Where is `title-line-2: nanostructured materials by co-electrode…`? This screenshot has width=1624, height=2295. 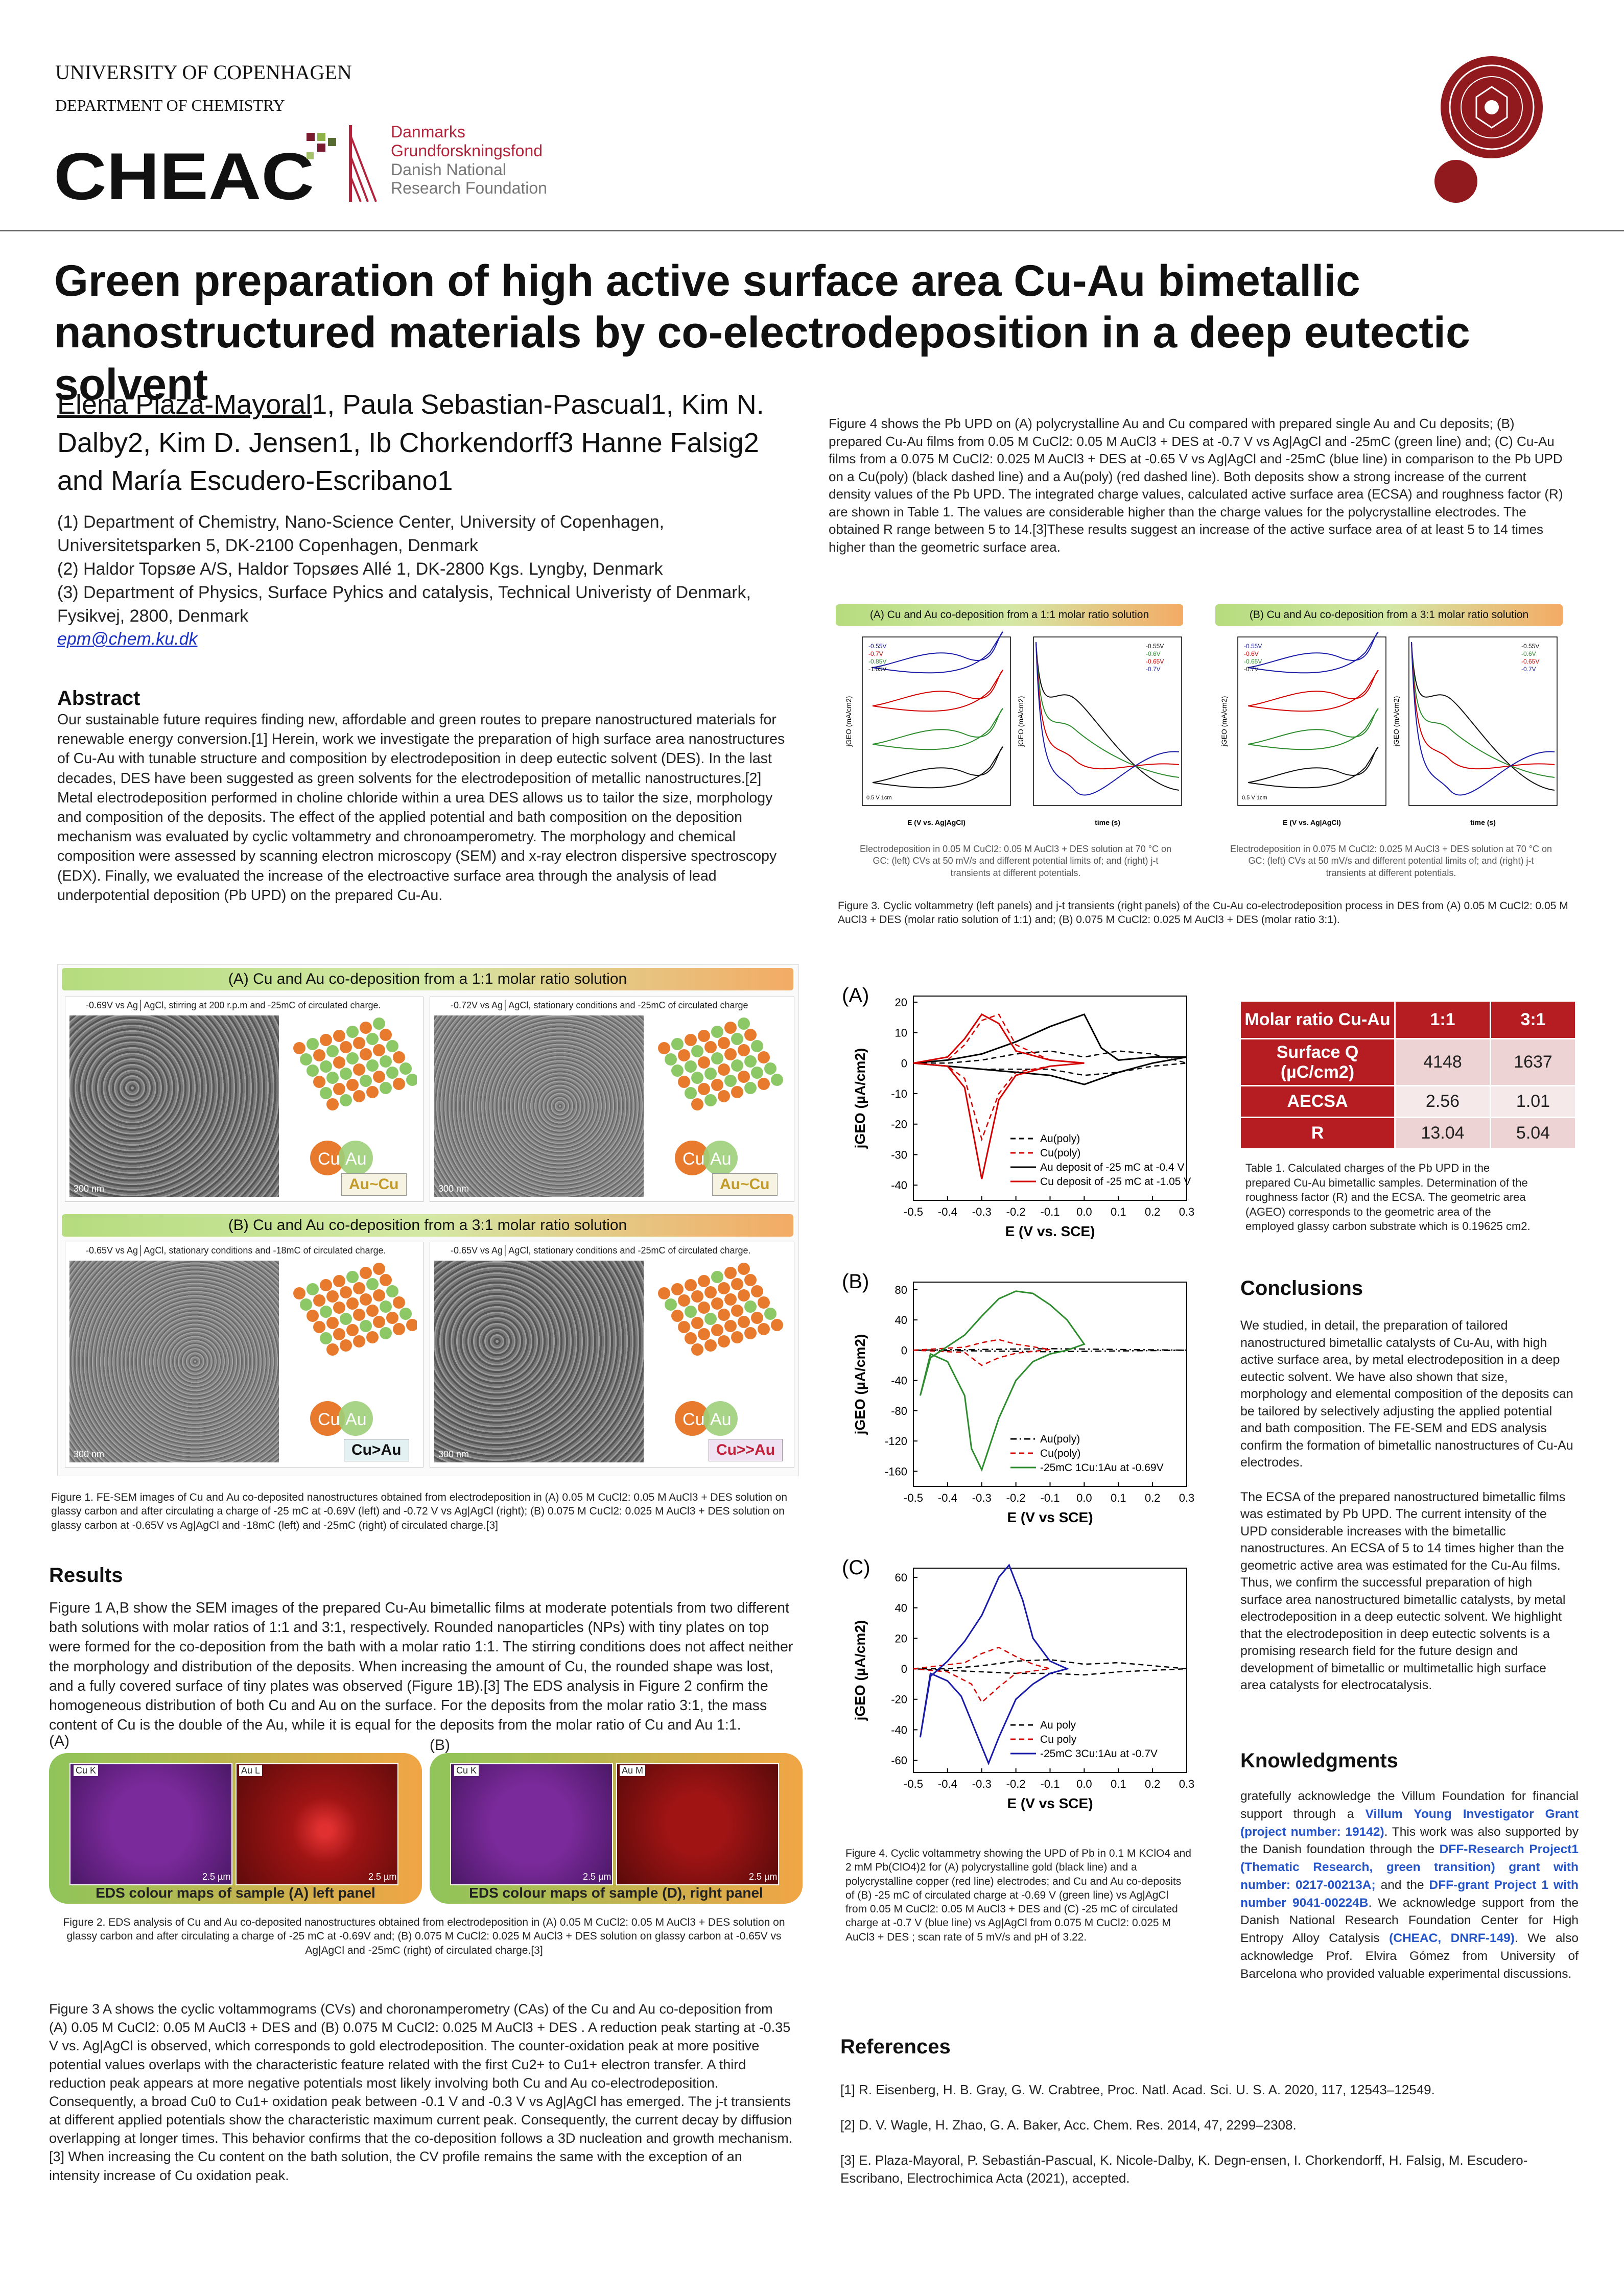
title-line-2: nanostructured materials by co-electrode… is located at coordinates (762, 358).